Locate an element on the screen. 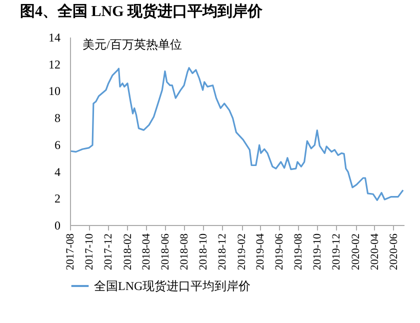  x-tick-label: 2019-06 is located at coordinates (280, 251).